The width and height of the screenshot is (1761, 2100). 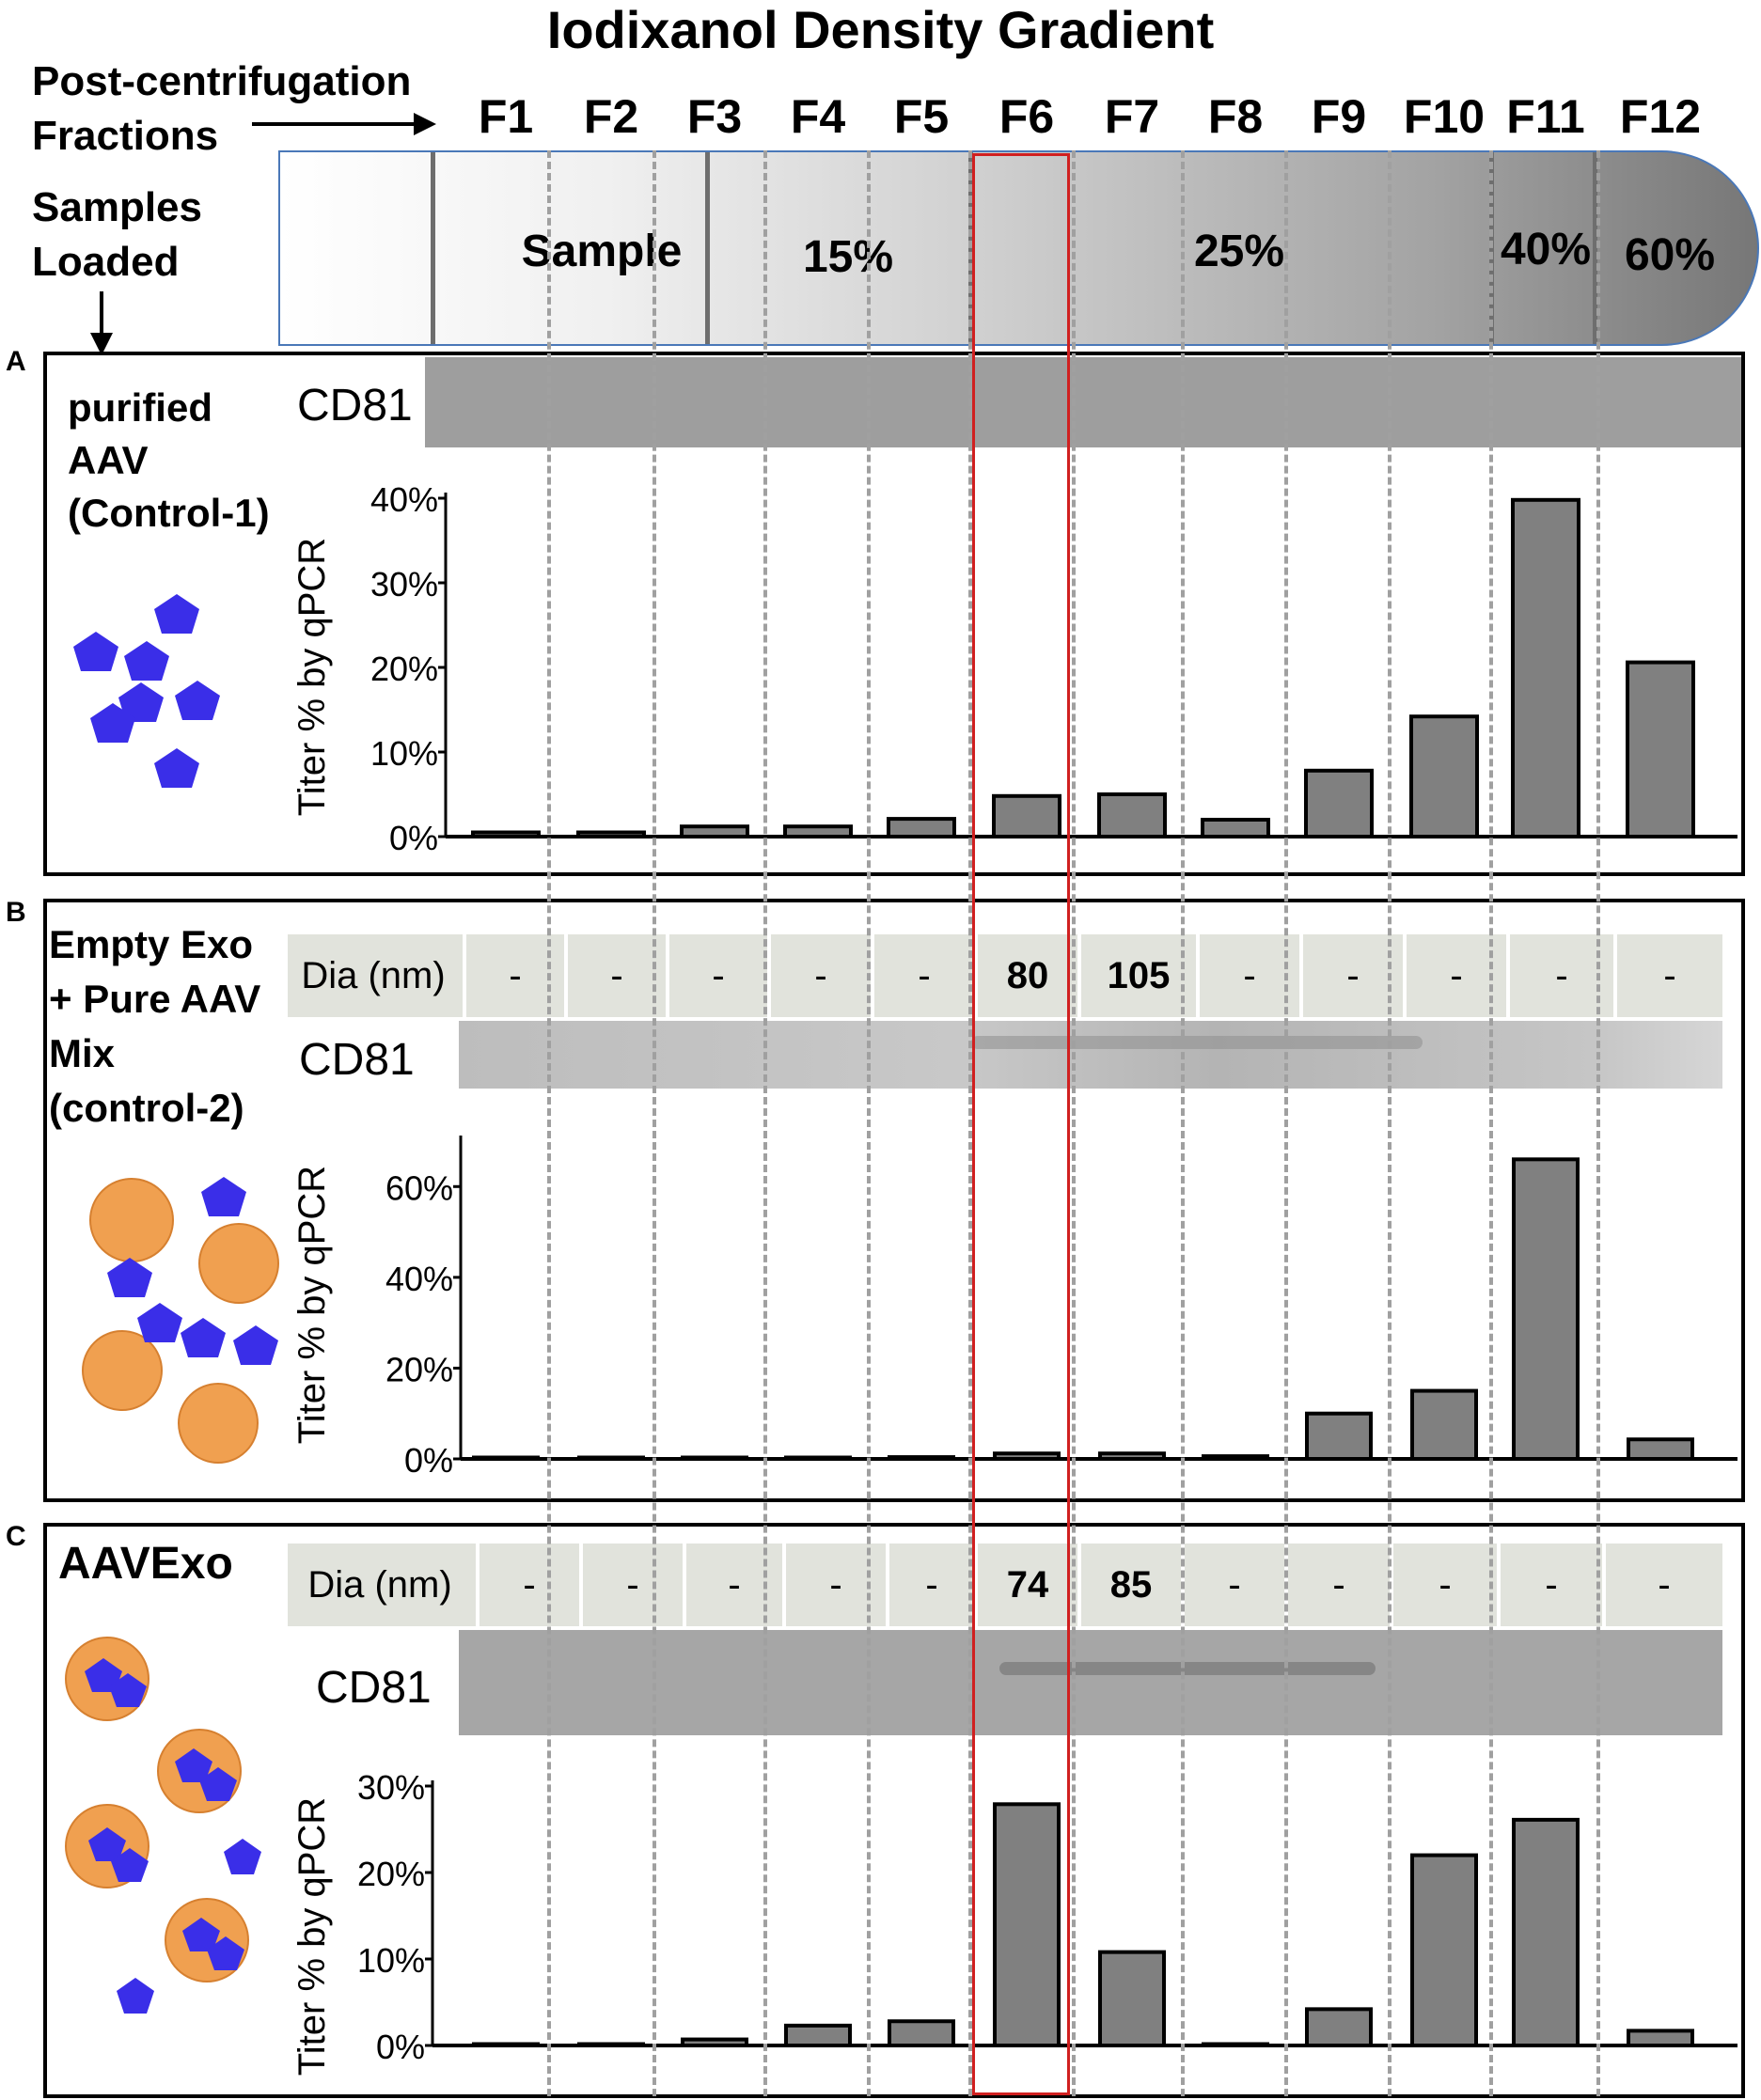 I want to click on exosome-icon, so click(x=181, y=1321).